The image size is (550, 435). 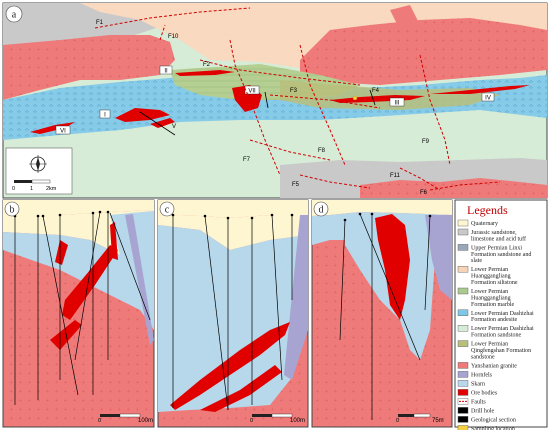 I want to click on map-scale-zero: 0, so click(x=13, y=189).